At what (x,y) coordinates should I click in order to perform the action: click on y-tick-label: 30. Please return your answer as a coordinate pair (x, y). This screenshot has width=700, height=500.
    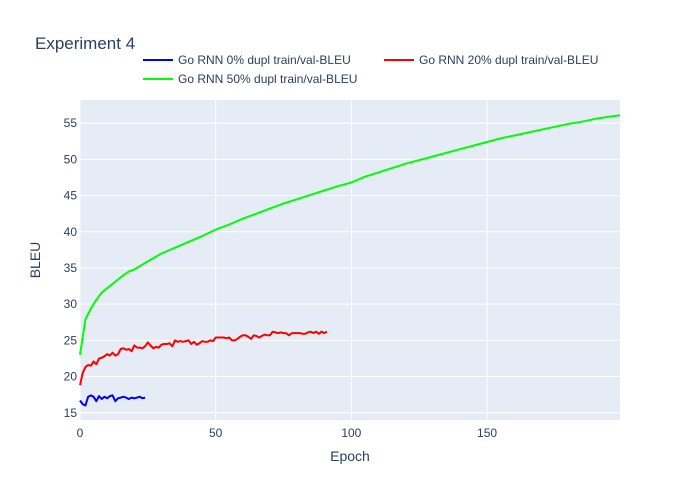
    Looking at the image, I should click on (71, 304).